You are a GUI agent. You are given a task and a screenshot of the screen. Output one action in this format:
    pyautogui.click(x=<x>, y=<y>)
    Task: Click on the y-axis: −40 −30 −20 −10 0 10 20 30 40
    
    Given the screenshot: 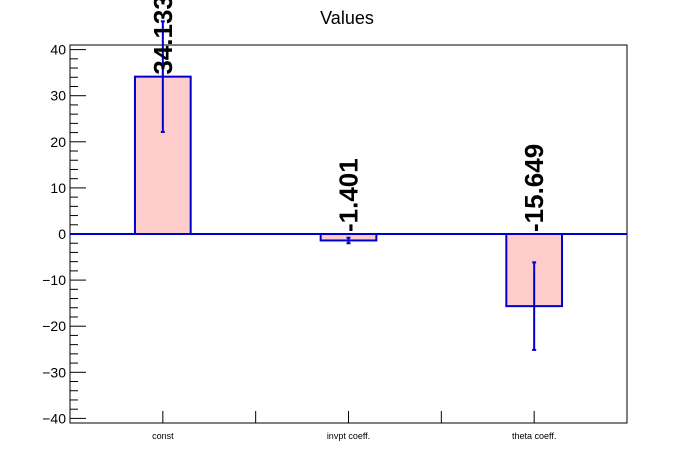 What is the action you would take?
    pyautogui.click(x=64, y=234)
    